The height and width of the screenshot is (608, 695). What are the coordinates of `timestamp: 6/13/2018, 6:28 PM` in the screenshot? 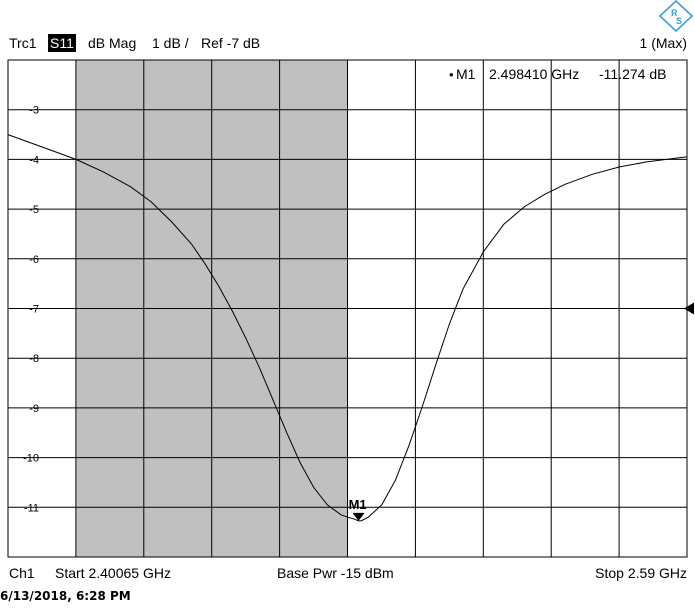 It's located at (65, 596).